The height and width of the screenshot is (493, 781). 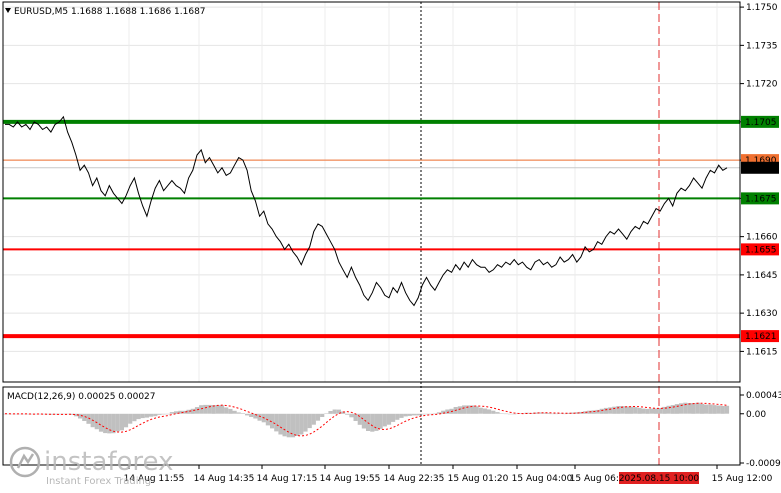 I want to click on x-tick-label: 14 Aug 14:35, so click(x=224, y=479).